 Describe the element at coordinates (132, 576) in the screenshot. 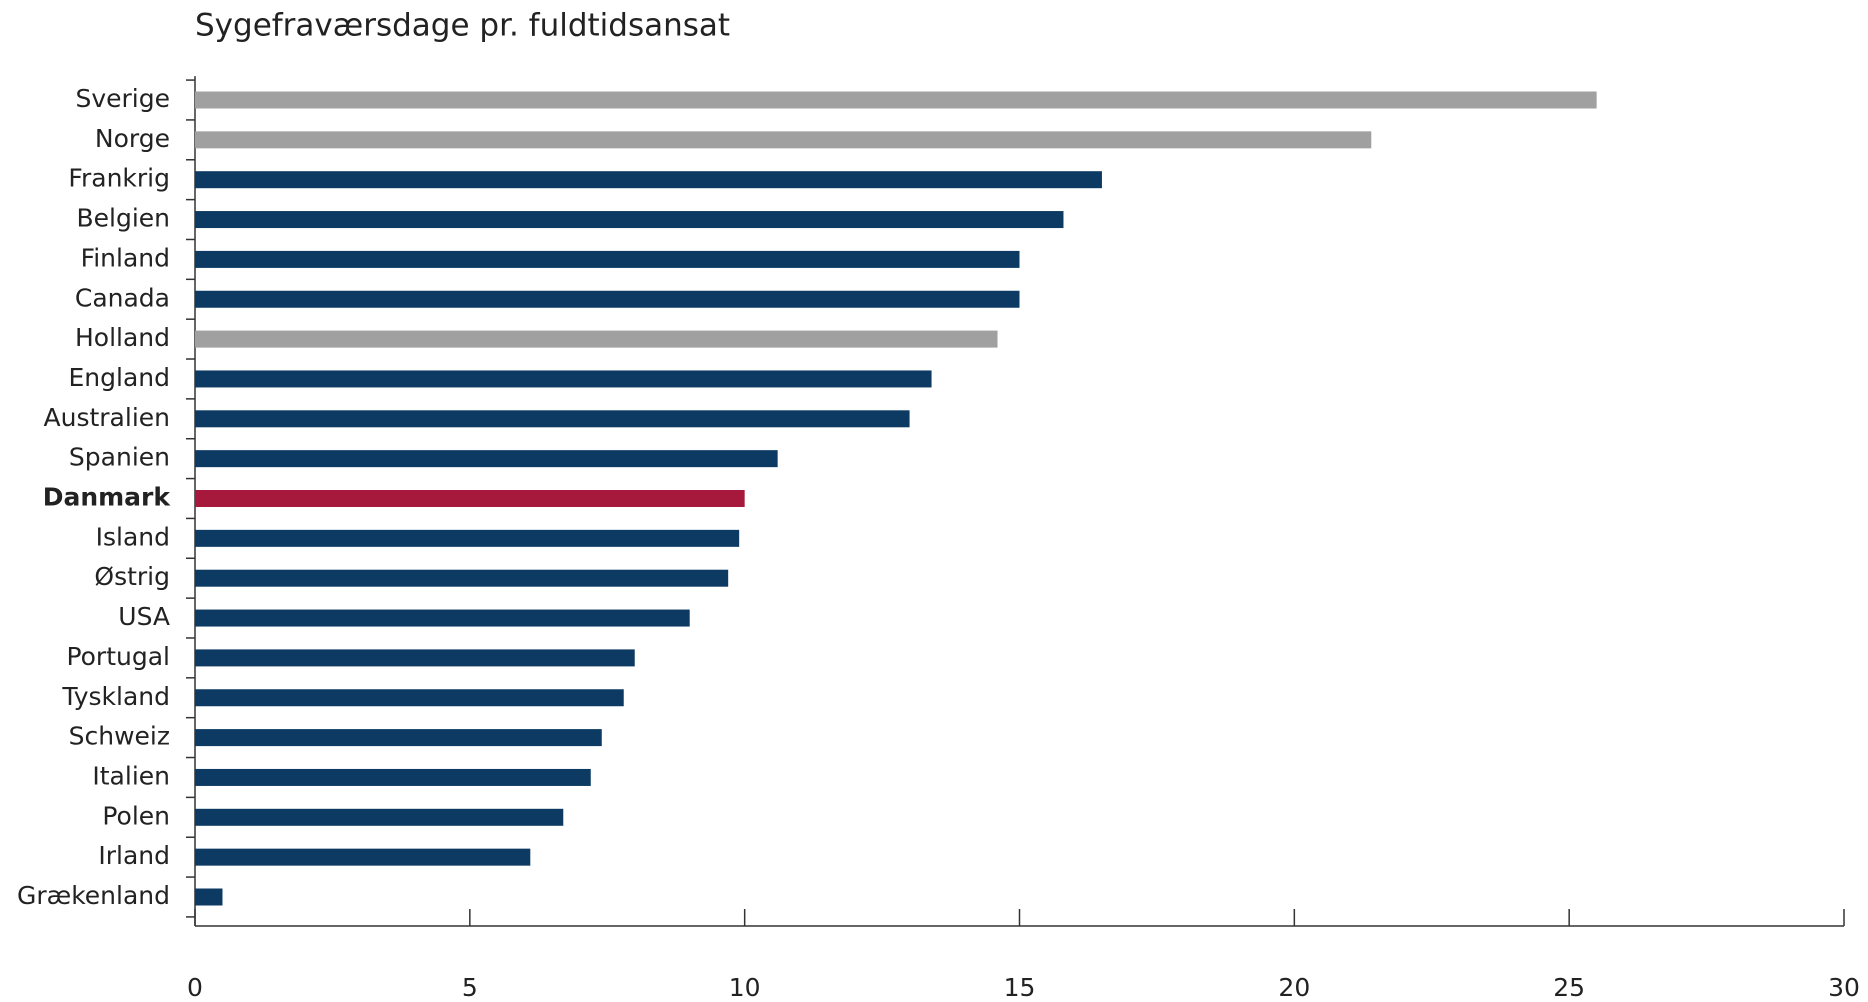

I see `y-tick-label: Østrig` at that location.